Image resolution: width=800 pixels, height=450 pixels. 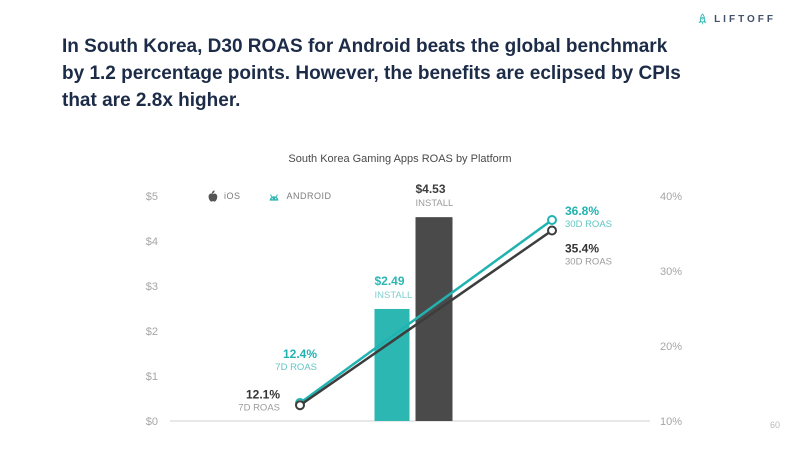 What do you see at coordinates (152, 197) in the screenshot?
I see `left-axis-tick: $5` at bounding box center [152, 197].